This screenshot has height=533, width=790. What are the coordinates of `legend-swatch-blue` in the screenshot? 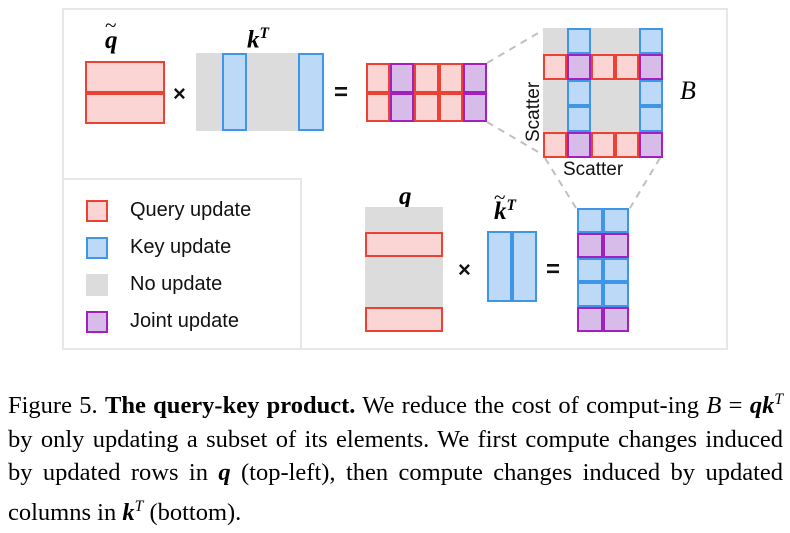 It's located at (97, 247).